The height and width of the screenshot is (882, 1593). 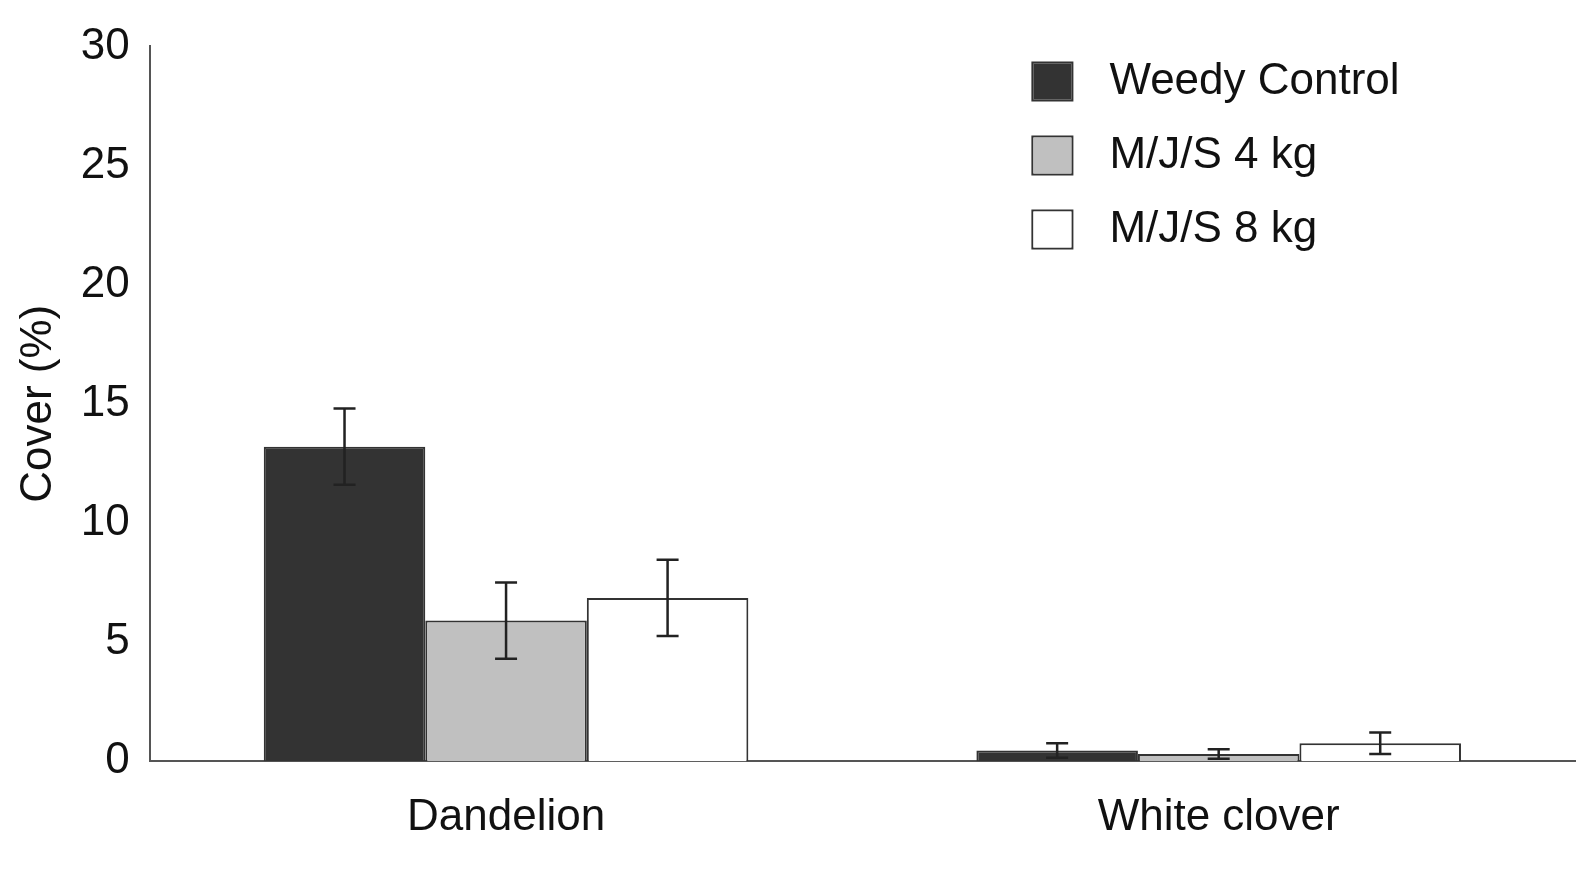 I want to click on legend-label: M/J/S 8 kg, so click(x=1213, y=226).